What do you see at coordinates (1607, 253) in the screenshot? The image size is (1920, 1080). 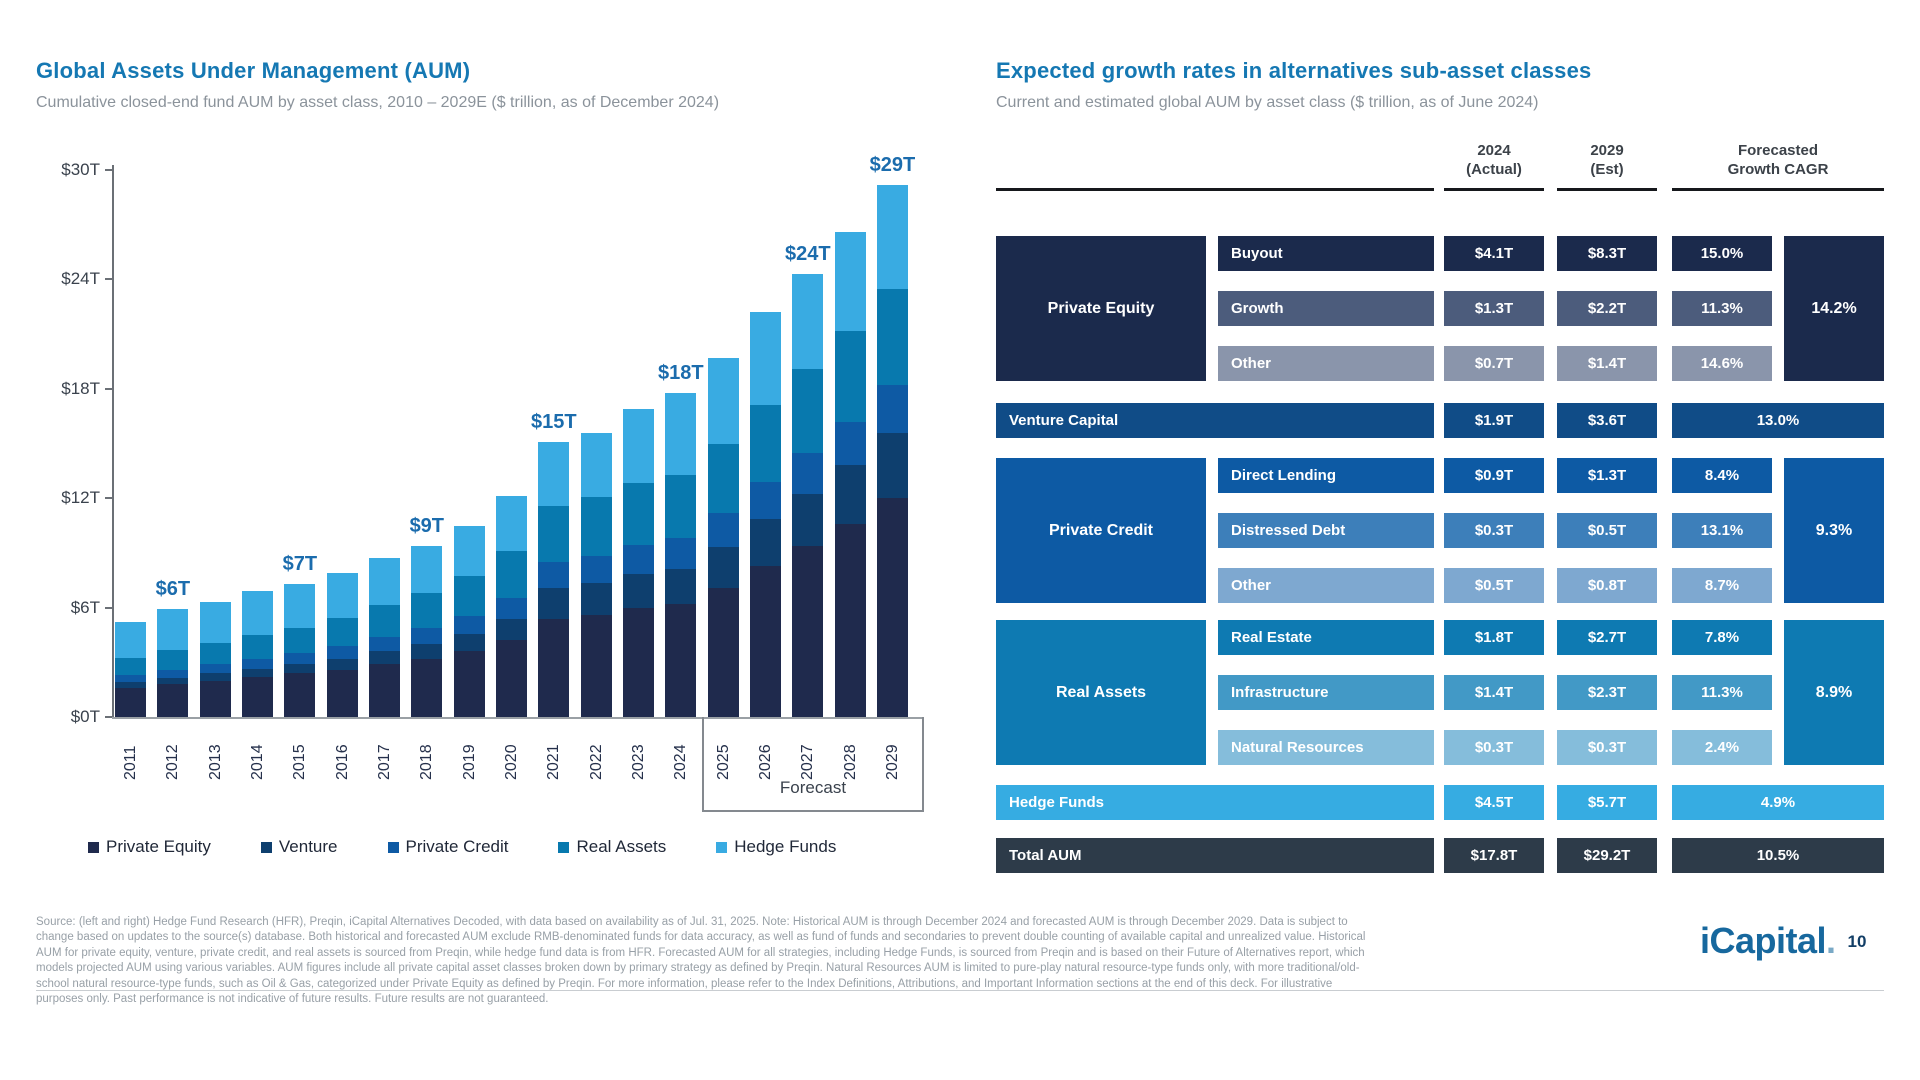 I see `cell-2029: $8.3T` at bounding box center [1607, 253].